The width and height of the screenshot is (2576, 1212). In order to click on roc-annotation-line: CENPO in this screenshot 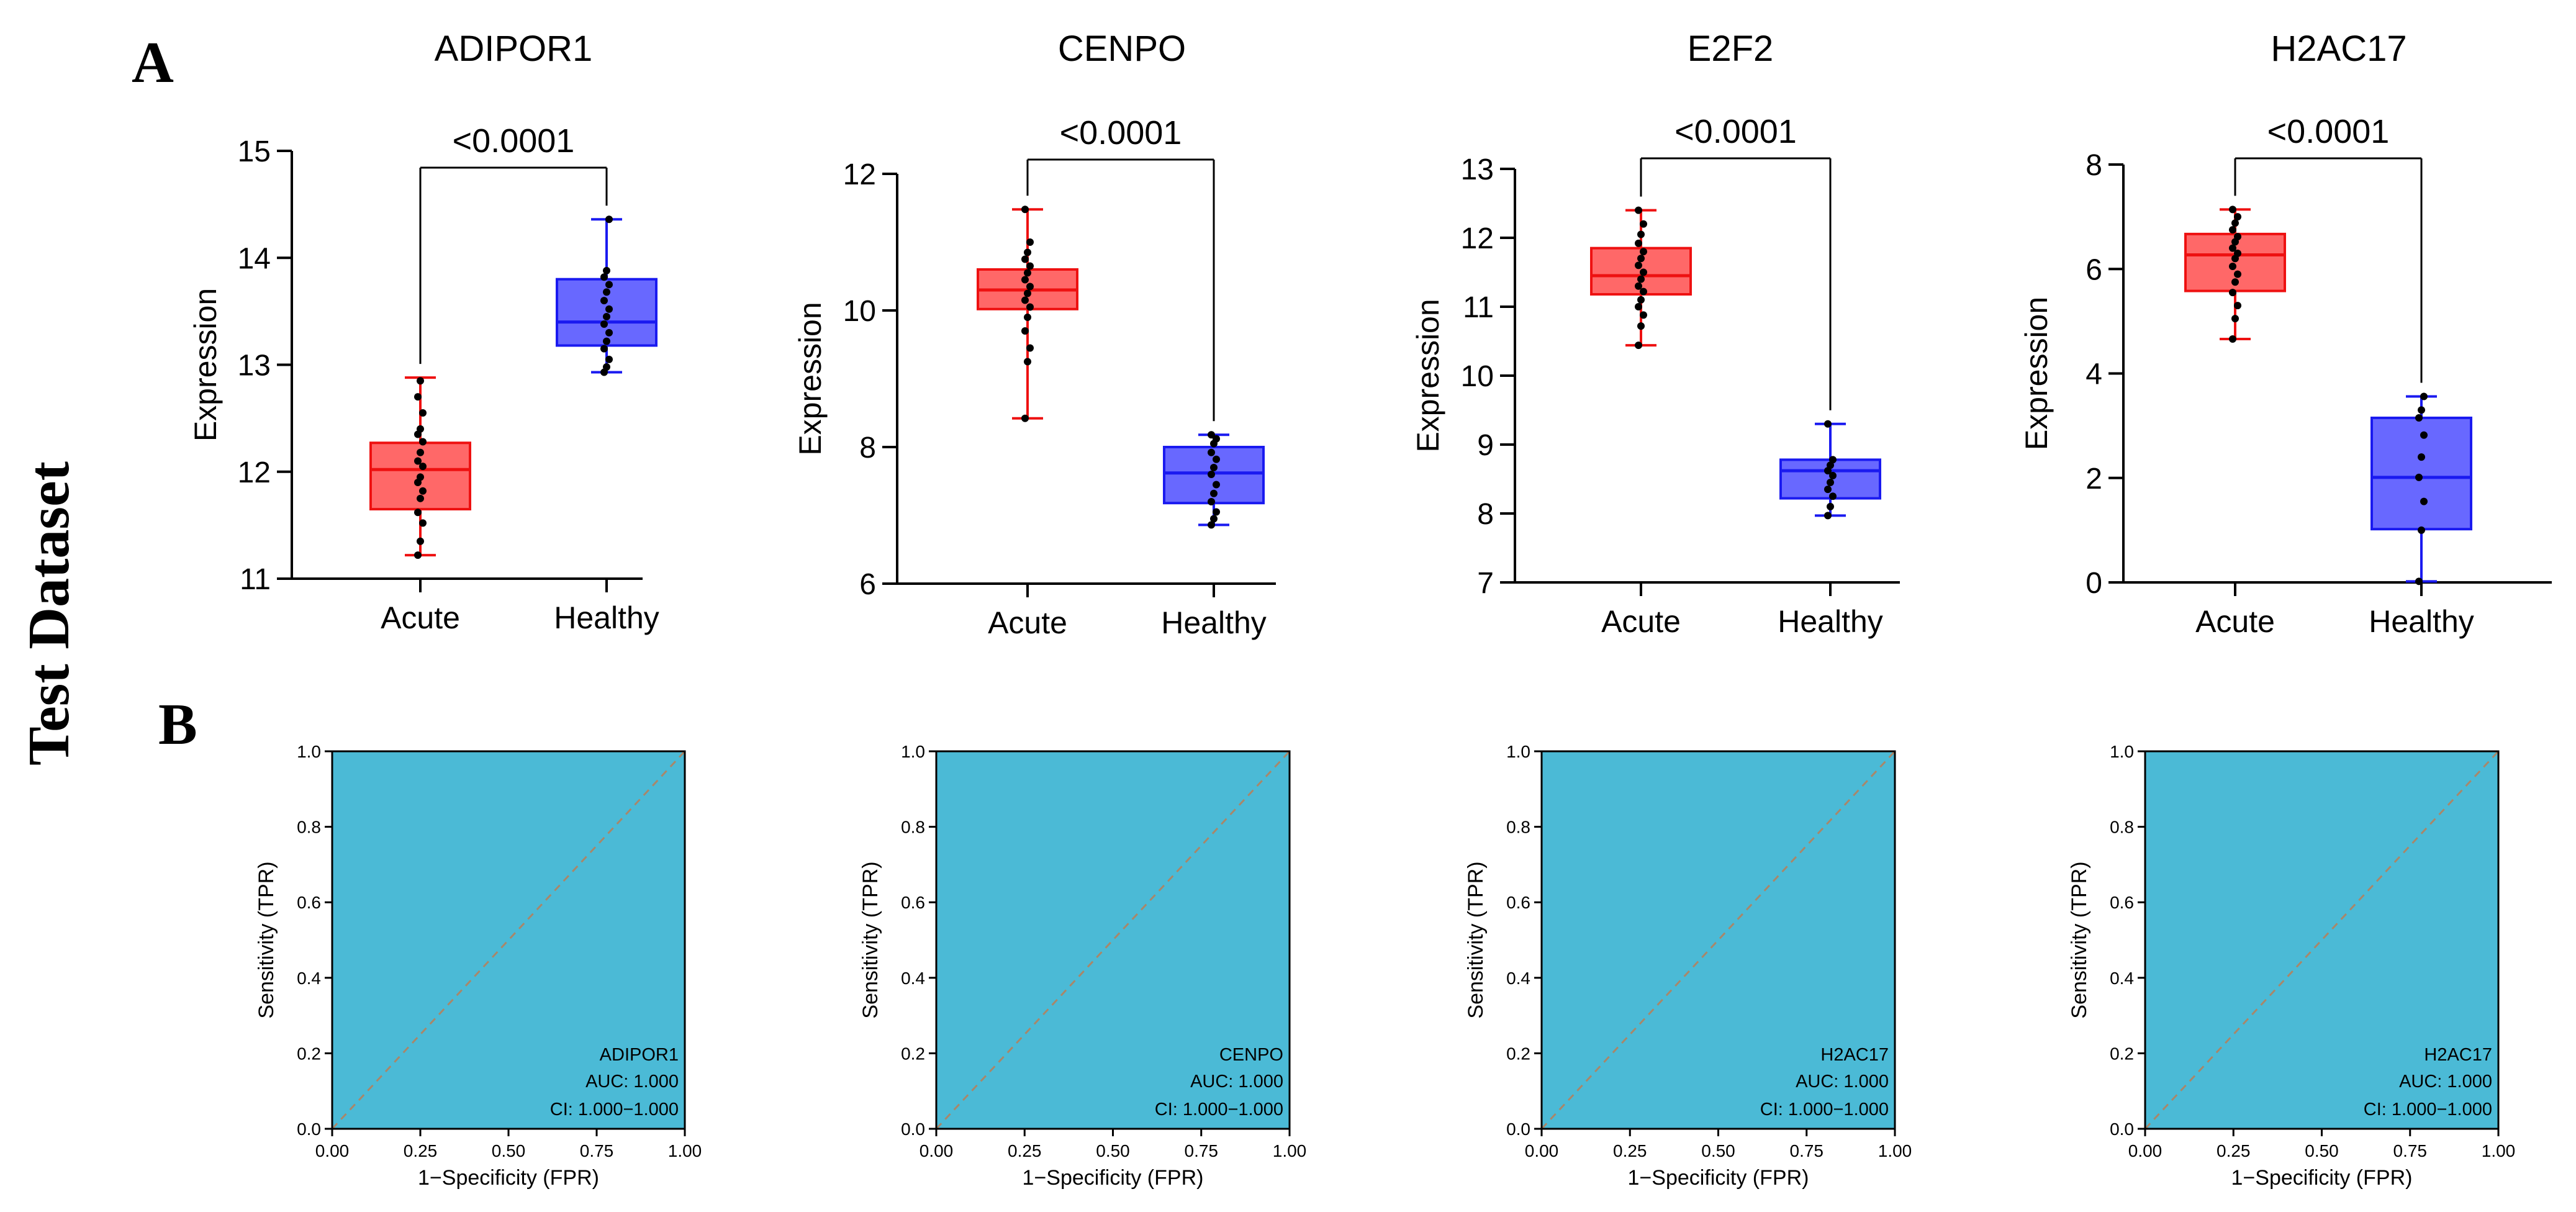, I will do `click(1251, 1055)`.